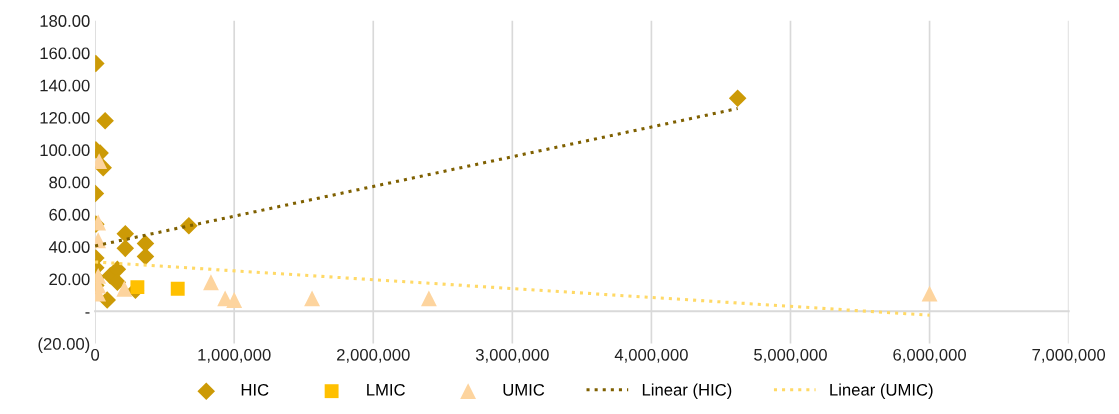 The image size is (1119, 414). I want to click on x-tick-label: 7,000,000, so click(1069, 355).